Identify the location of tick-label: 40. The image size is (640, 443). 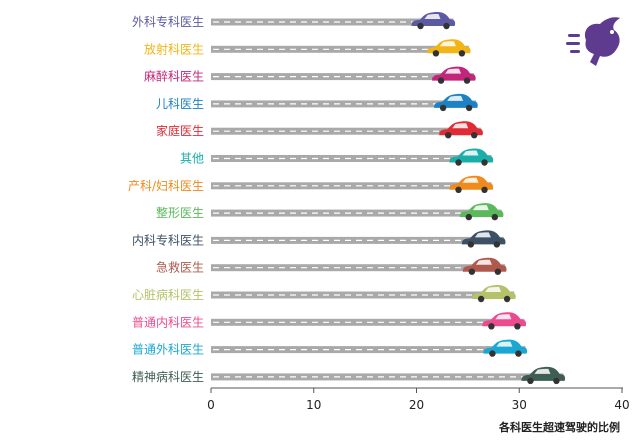
(621, 405).